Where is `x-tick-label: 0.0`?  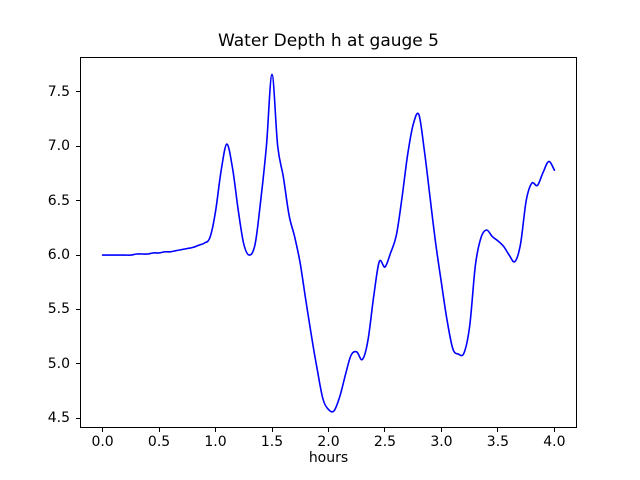 x-tick-label: 0.0 is located at coordinates (102, 442).